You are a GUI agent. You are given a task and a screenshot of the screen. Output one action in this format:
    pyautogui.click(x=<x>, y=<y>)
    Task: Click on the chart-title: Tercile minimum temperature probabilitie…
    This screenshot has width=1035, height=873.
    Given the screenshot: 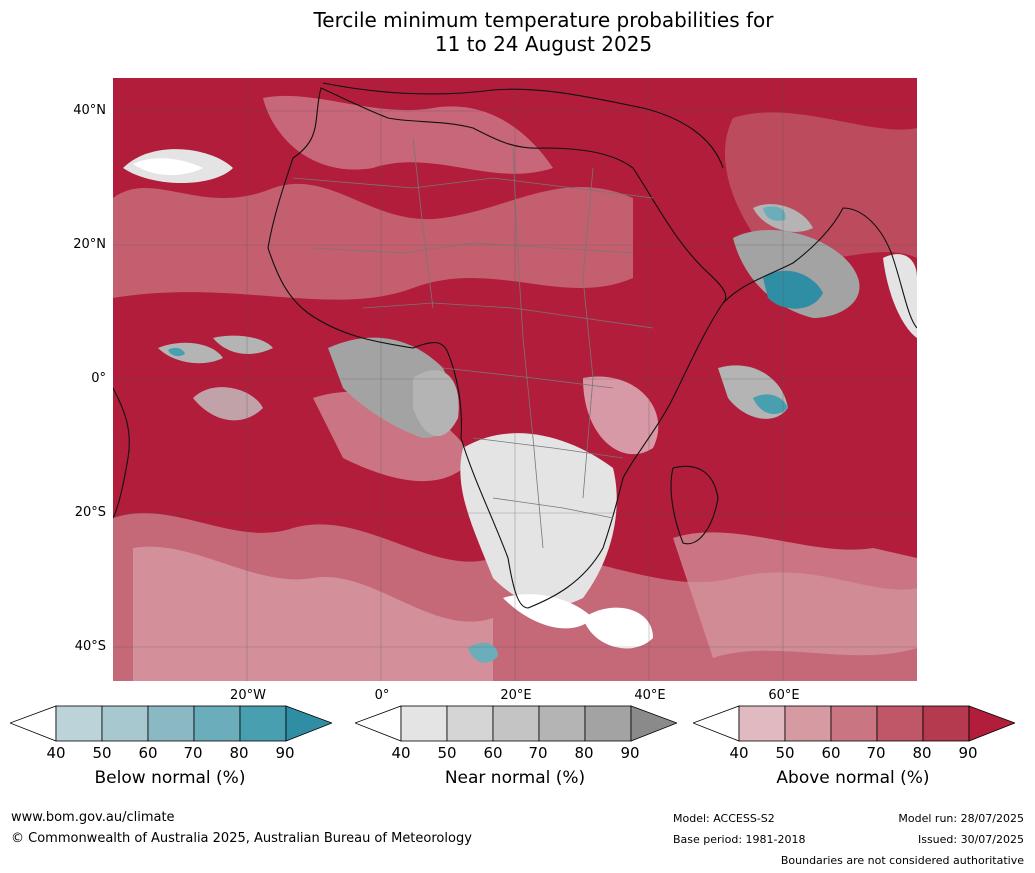 What is the action you would take?
    pyautogui.click(x=517, y=32)
    